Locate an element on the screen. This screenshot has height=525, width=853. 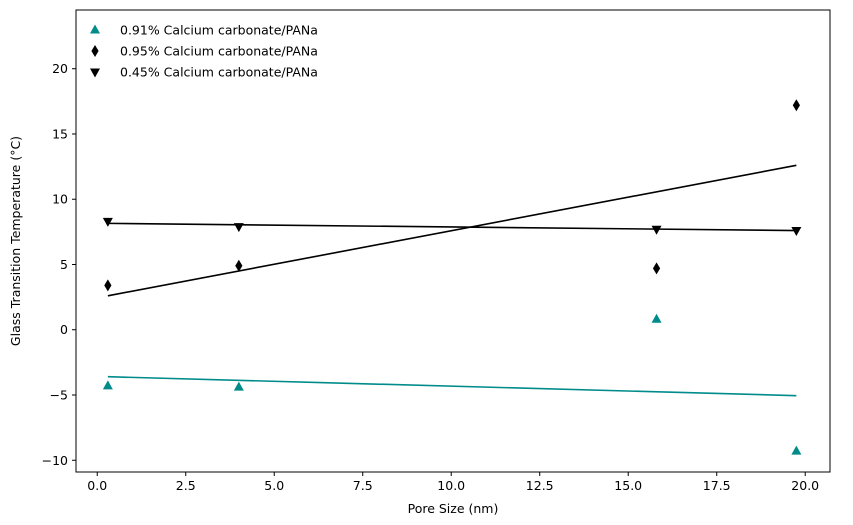
y-axis-label: Glass Transition Temperature (°C) is located at coordinates (15, 241).